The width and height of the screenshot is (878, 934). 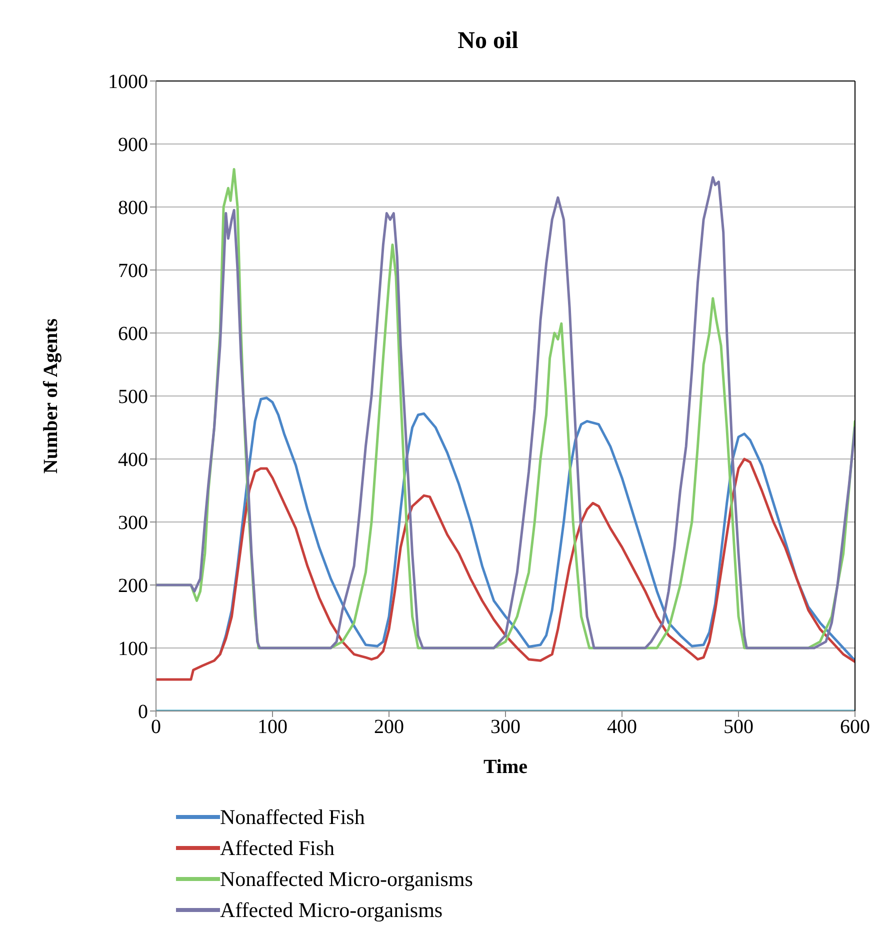 I want to click on x-tick-label: 600, so click(x=855, y=727).